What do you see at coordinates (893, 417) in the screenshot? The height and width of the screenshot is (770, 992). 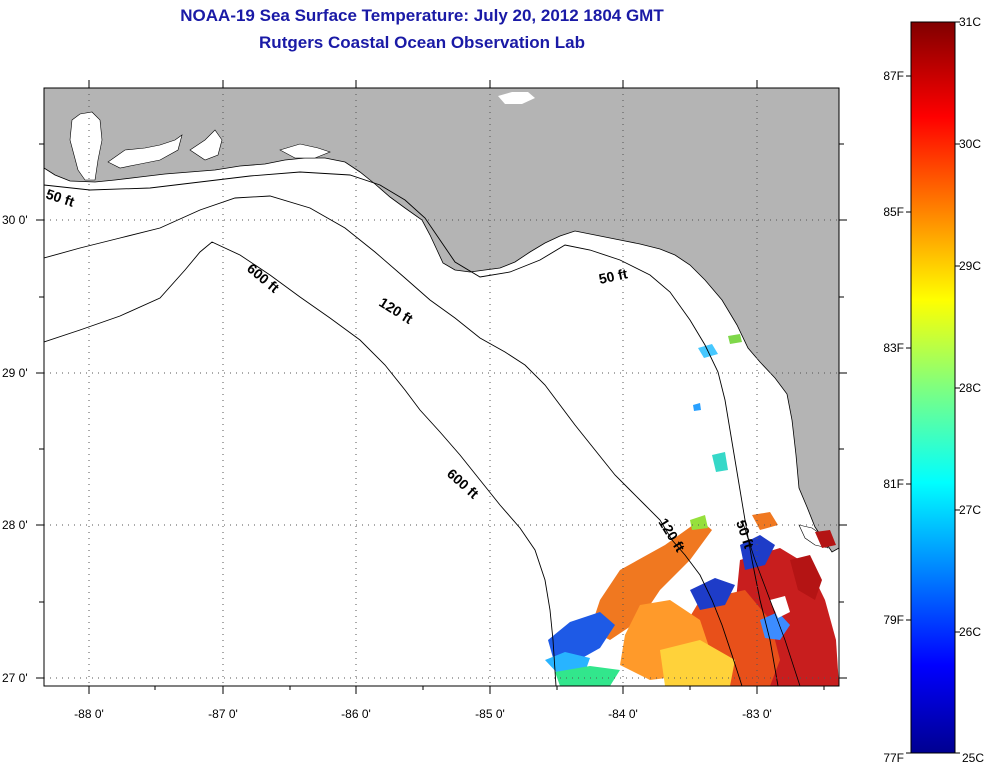 I see `colorbar-fahrenheit-labels: 87F 85F 83F 81F 79F 77F` at bounding box center [893, 417].